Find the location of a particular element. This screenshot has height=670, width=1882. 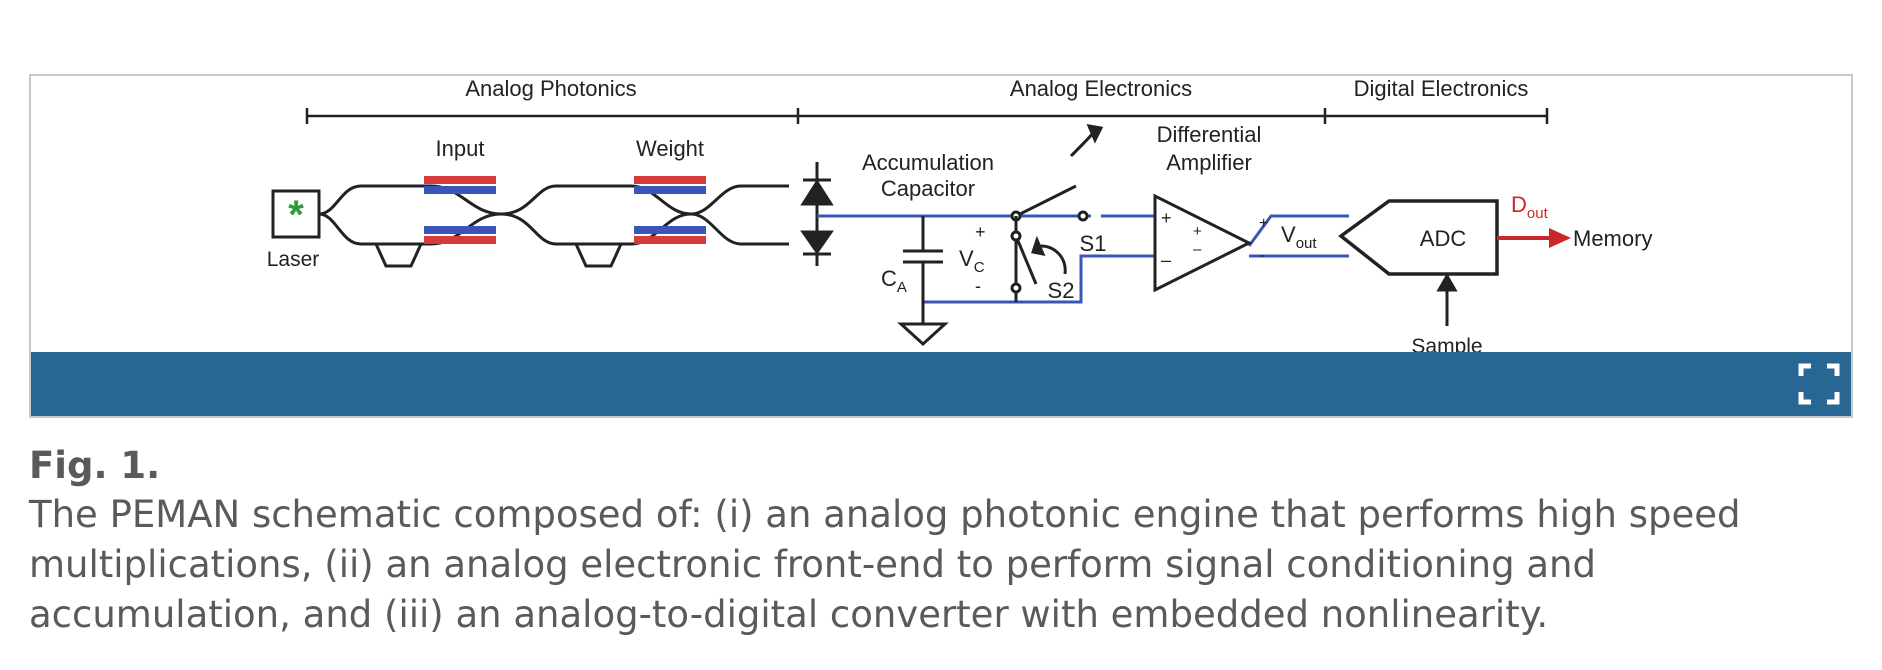

vout-plus: + is located at coordinates (1263, 223).